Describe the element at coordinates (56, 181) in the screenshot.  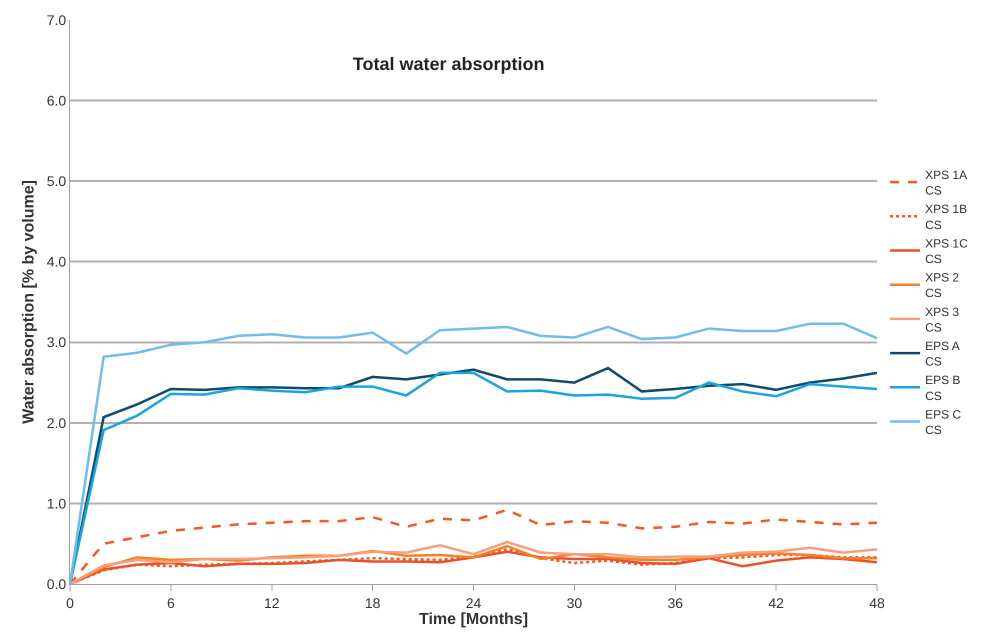
I see `y-tick-label: 5.0` at that location.